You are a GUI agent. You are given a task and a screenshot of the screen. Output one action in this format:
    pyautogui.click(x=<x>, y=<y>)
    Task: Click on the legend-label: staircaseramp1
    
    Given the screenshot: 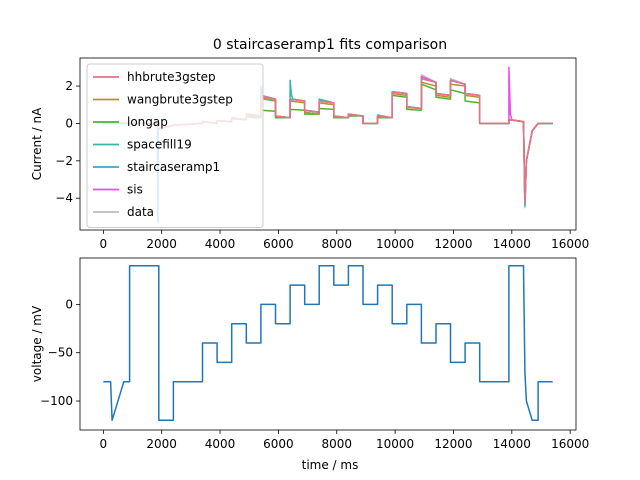 What is the action you would take?
    pyautogui.click(x=173, y=167)
    